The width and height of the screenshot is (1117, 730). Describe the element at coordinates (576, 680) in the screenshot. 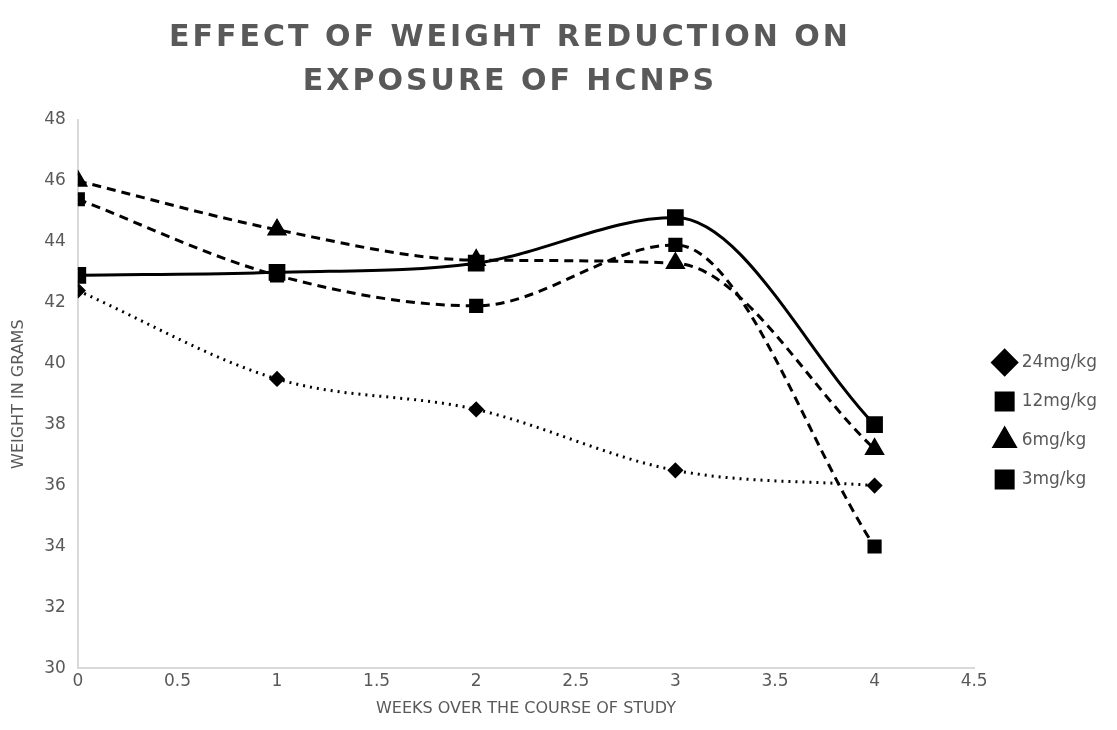

I see `x-tick-label: 2.5` at that location.